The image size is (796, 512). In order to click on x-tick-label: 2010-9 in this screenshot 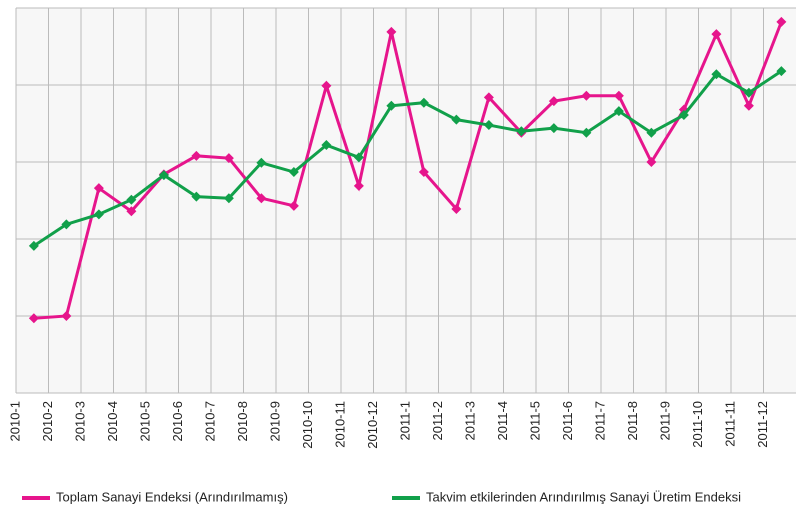, I will do `click(274, 421)`.